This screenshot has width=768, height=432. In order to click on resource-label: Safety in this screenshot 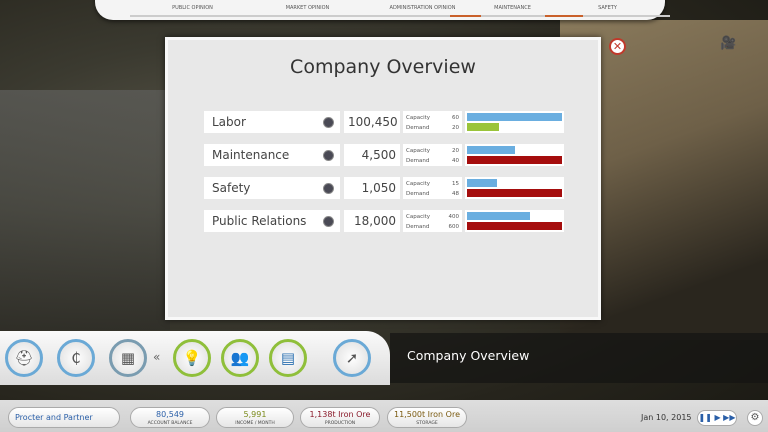, I will do `click(231, 188)`.